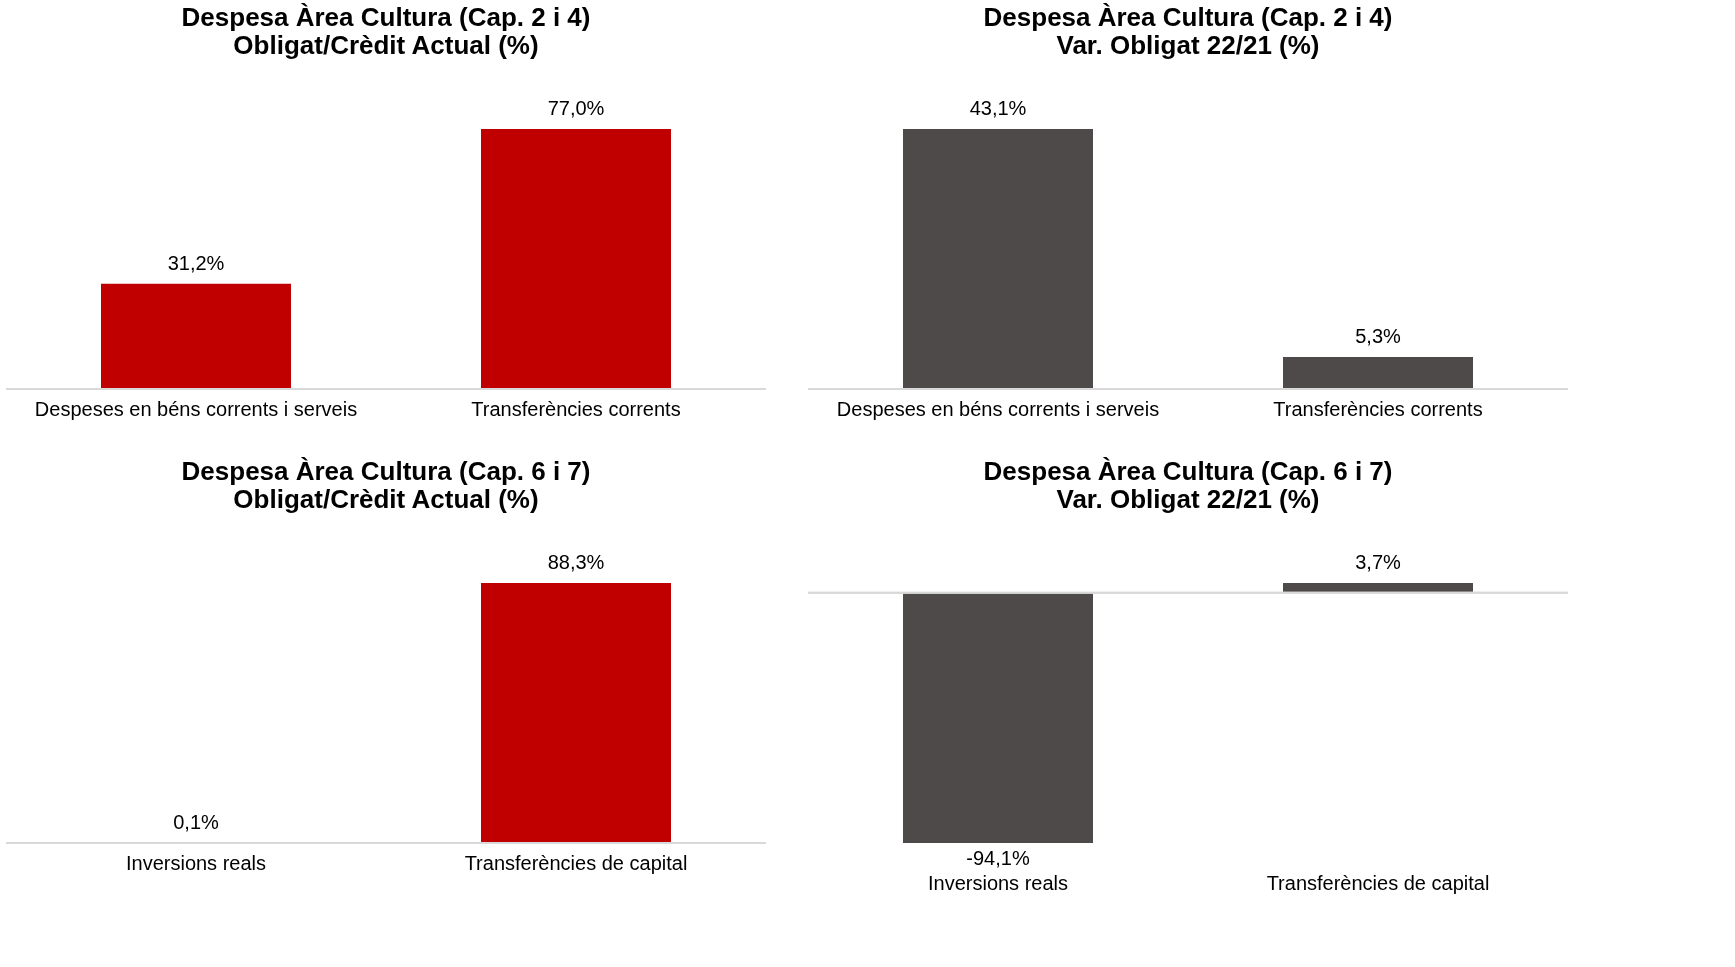 Image resolution: width=1735 pixels, height=967 pixels. What do you see at coordinates (196, 821) in the screenshot?
I see `data-label: 0,1%` at bounding box center [196, 821].